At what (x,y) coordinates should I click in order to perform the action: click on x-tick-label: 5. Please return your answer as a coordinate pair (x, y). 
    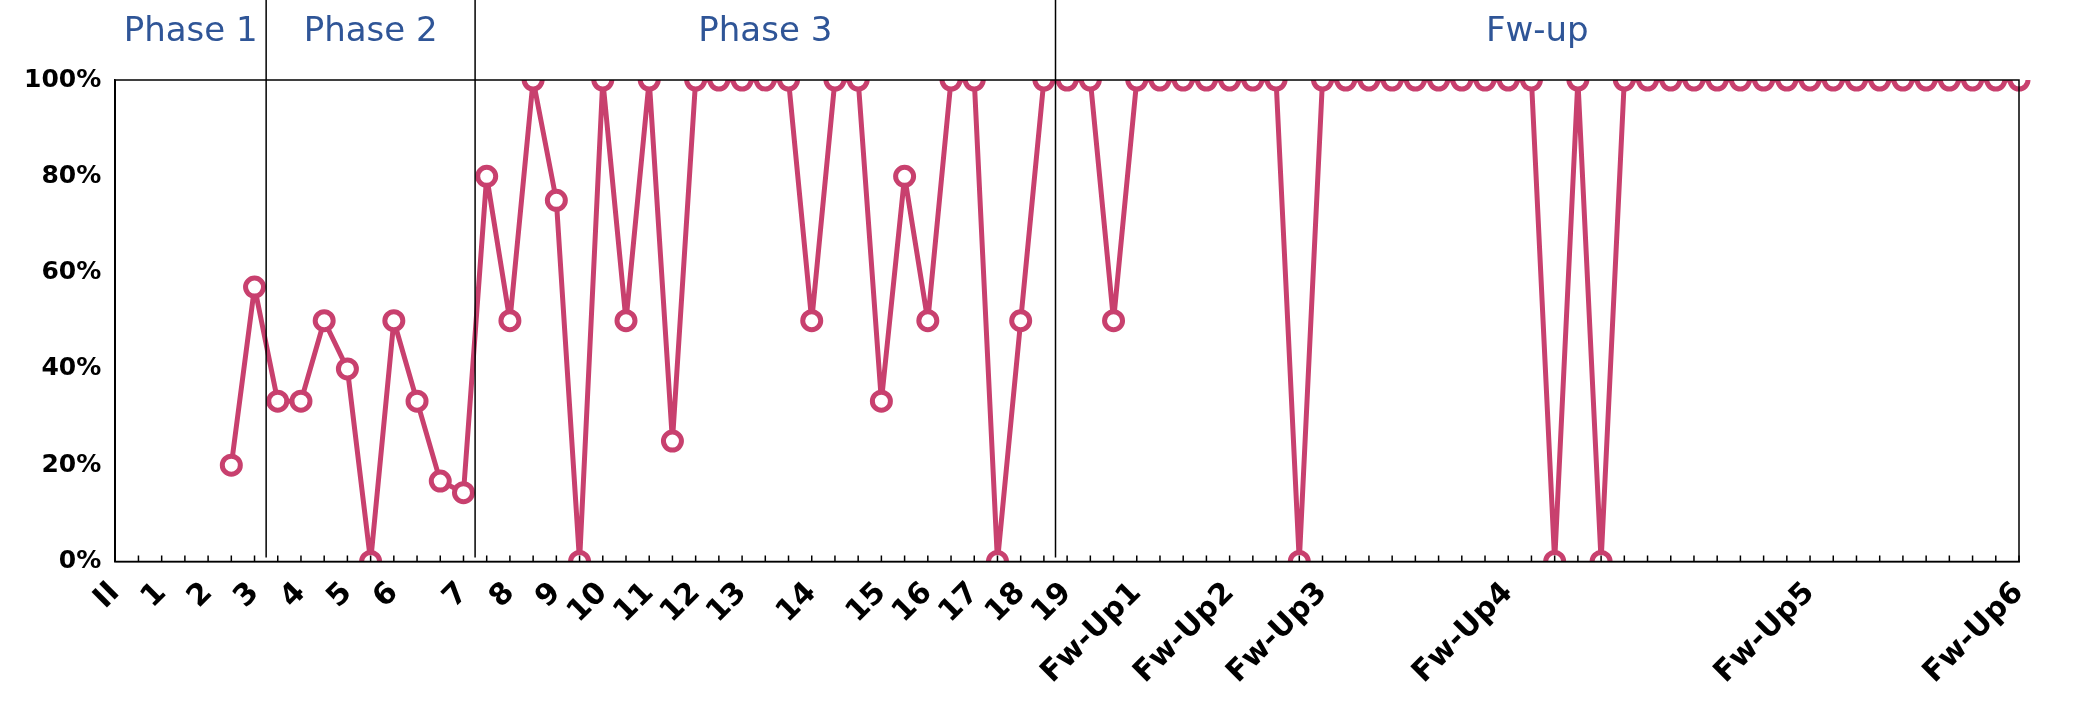
    Looking at the image, I should click on (338, 593).